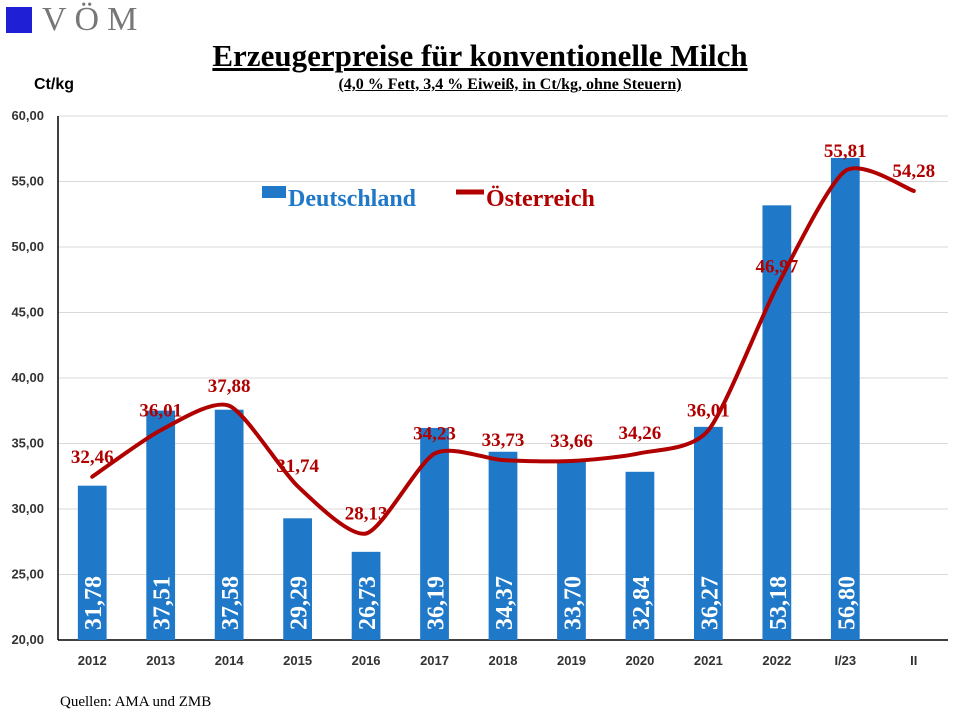  Describe the element at coordinates (27, 246) in the screenshot. I see `y-tick-label: 50,00` at that location.